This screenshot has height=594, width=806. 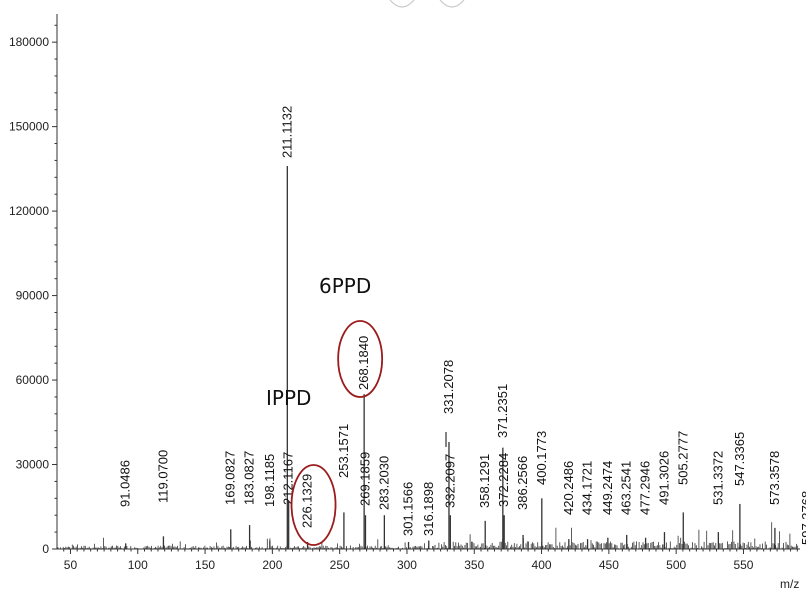 I want to click on peak-label-183.0827: 183.0827, so click(x=249, y=478).